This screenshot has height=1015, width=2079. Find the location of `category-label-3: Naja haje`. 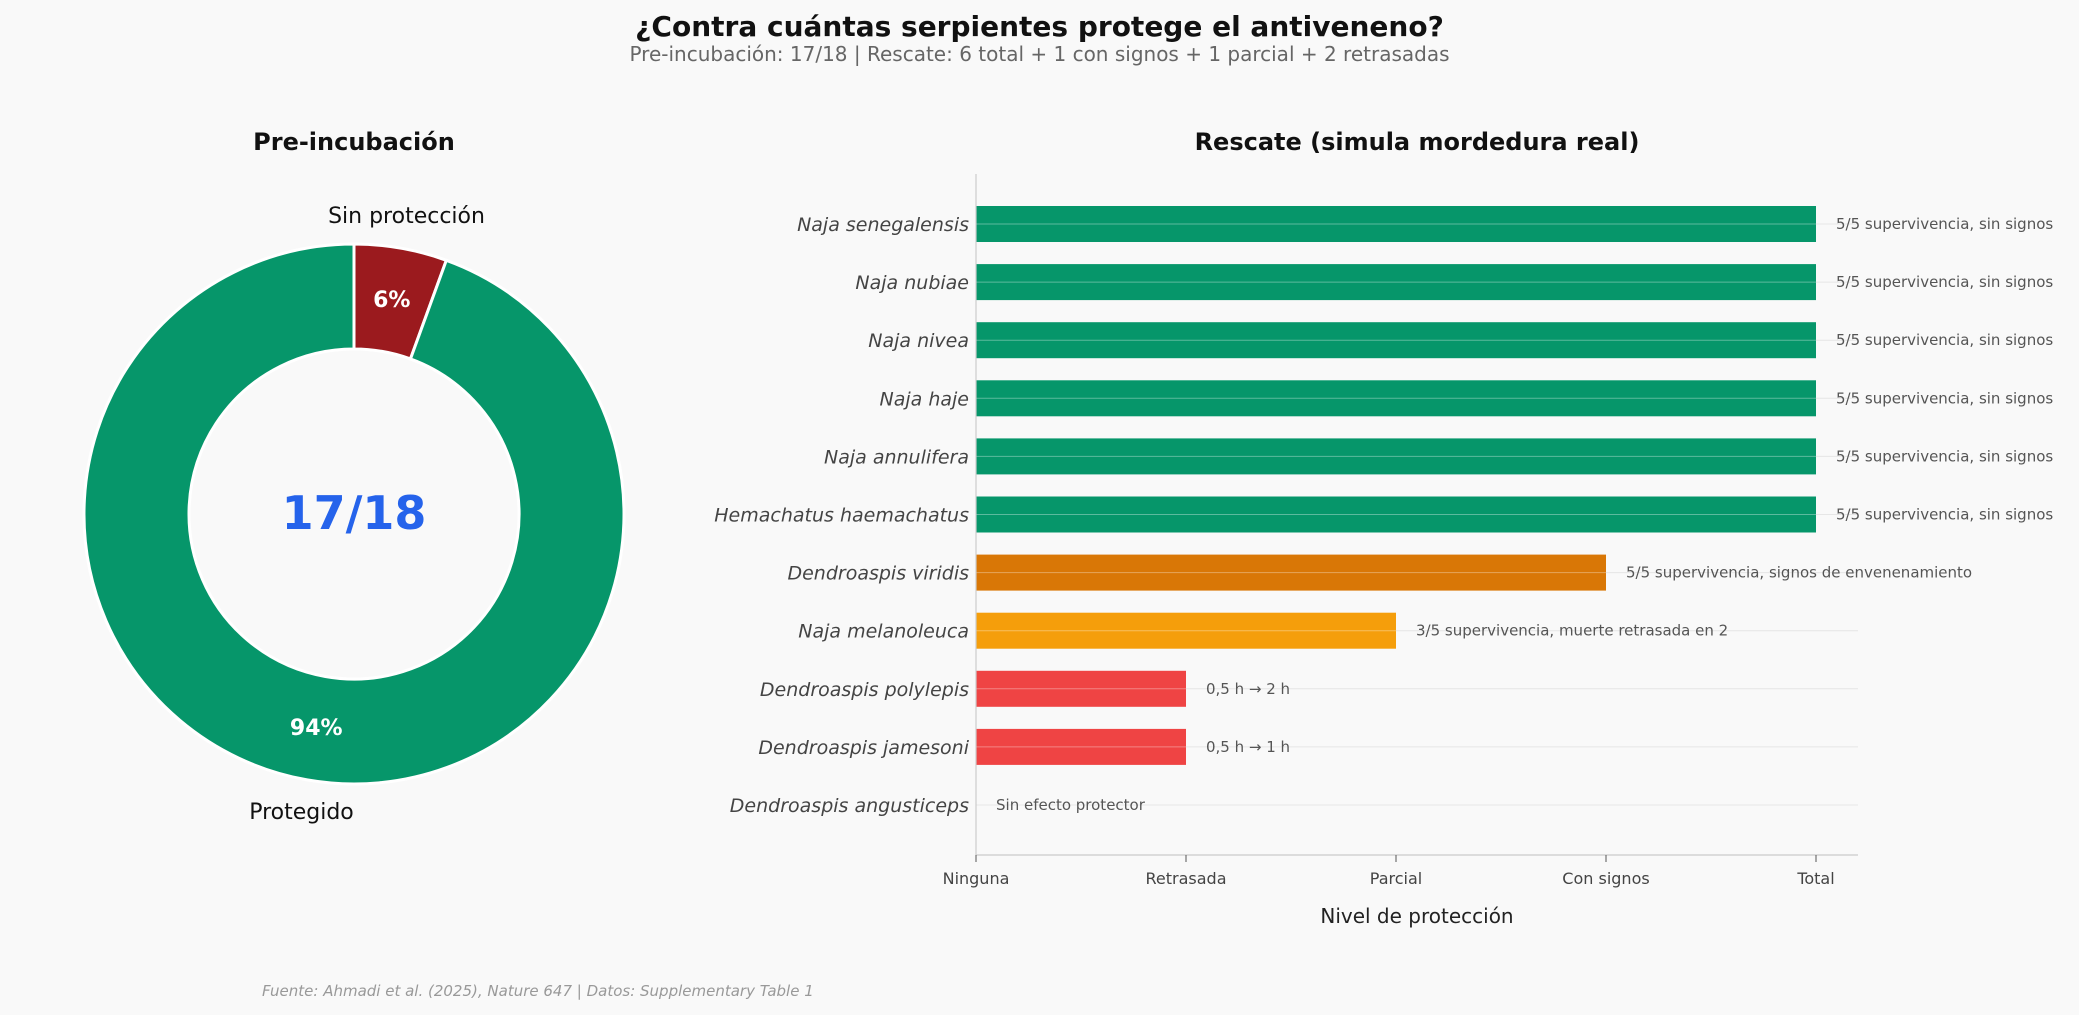

category-label-3: Naja haje is located at coordinates (924, 399).